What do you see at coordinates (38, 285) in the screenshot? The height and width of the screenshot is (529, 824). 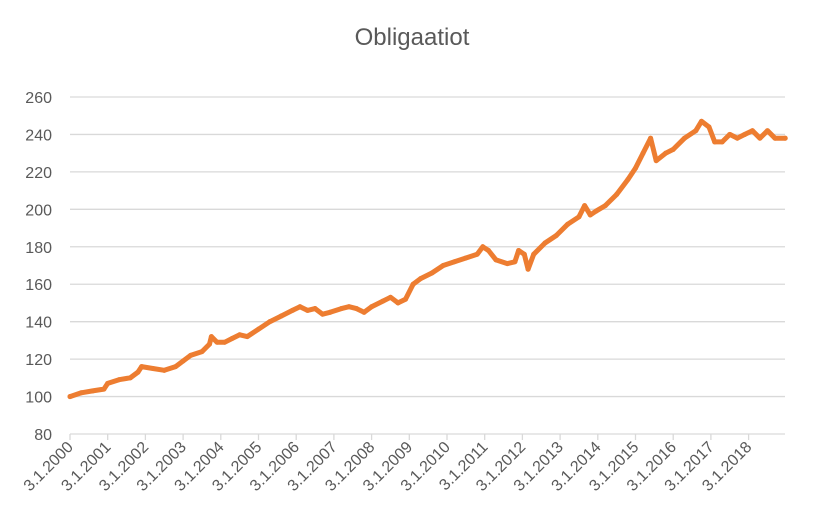 I see `y-tick-label: 160` at bounding box center [38, 285].